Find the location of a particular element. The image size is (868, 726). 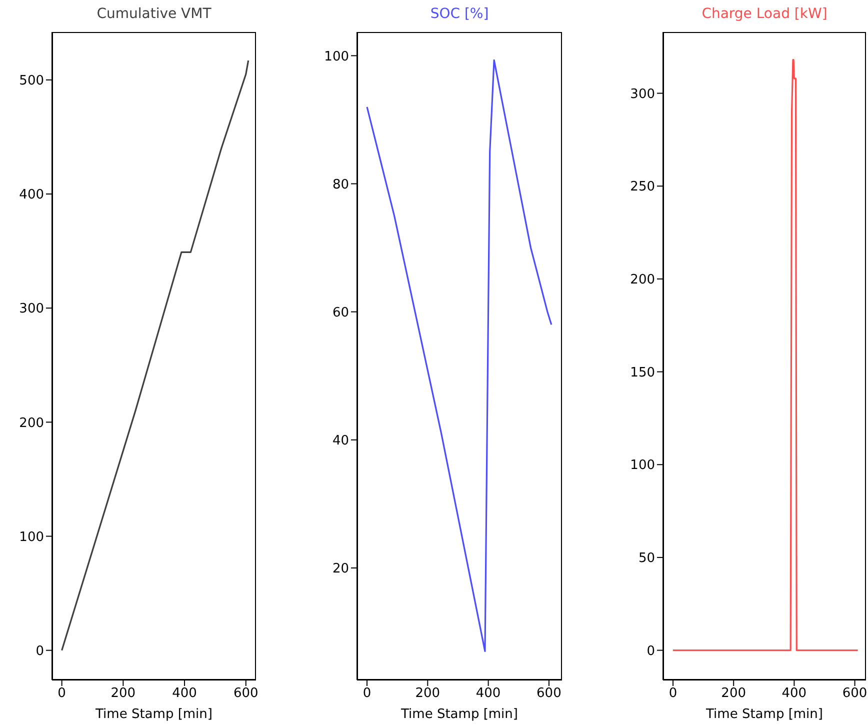

y-tick-label: 20 is located at coordinates (340, 569).